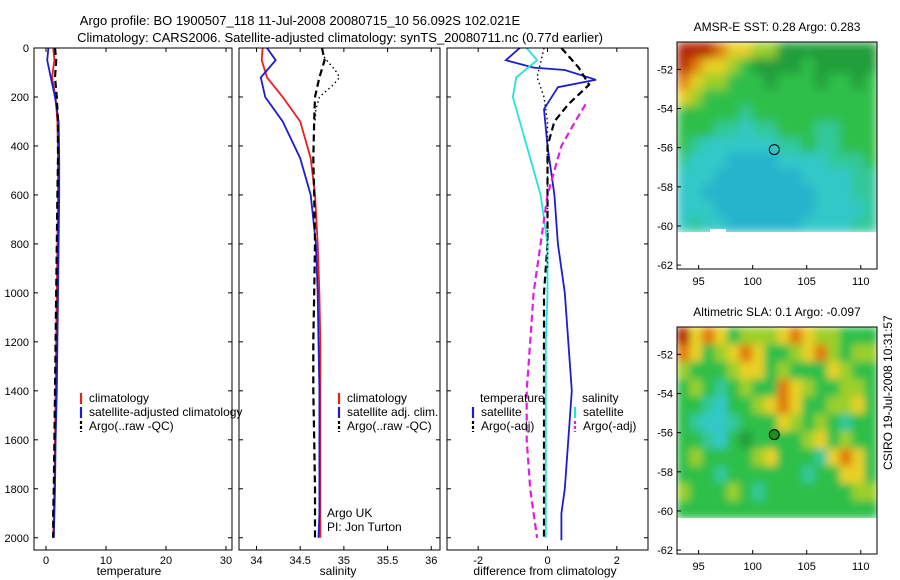  What do you see at coordinates (665, 395) in the screenshot?
I see `m2-lat-tick-label-1: -54` at bounding box center [665, 395].